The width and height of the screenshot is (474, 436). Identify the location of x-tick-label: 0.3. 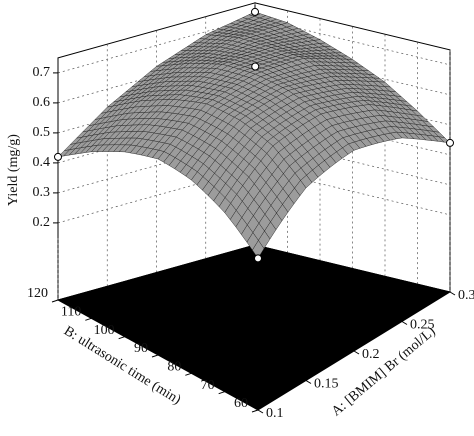
(466, 295).